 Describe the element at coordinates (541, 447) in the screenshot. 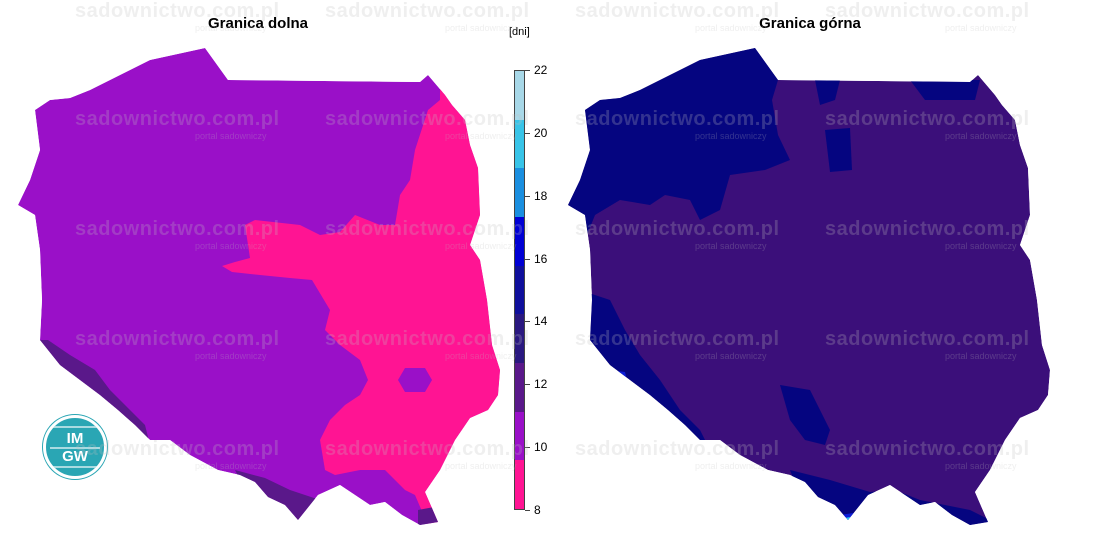

I see `legend-tick-label: 10` at that location.